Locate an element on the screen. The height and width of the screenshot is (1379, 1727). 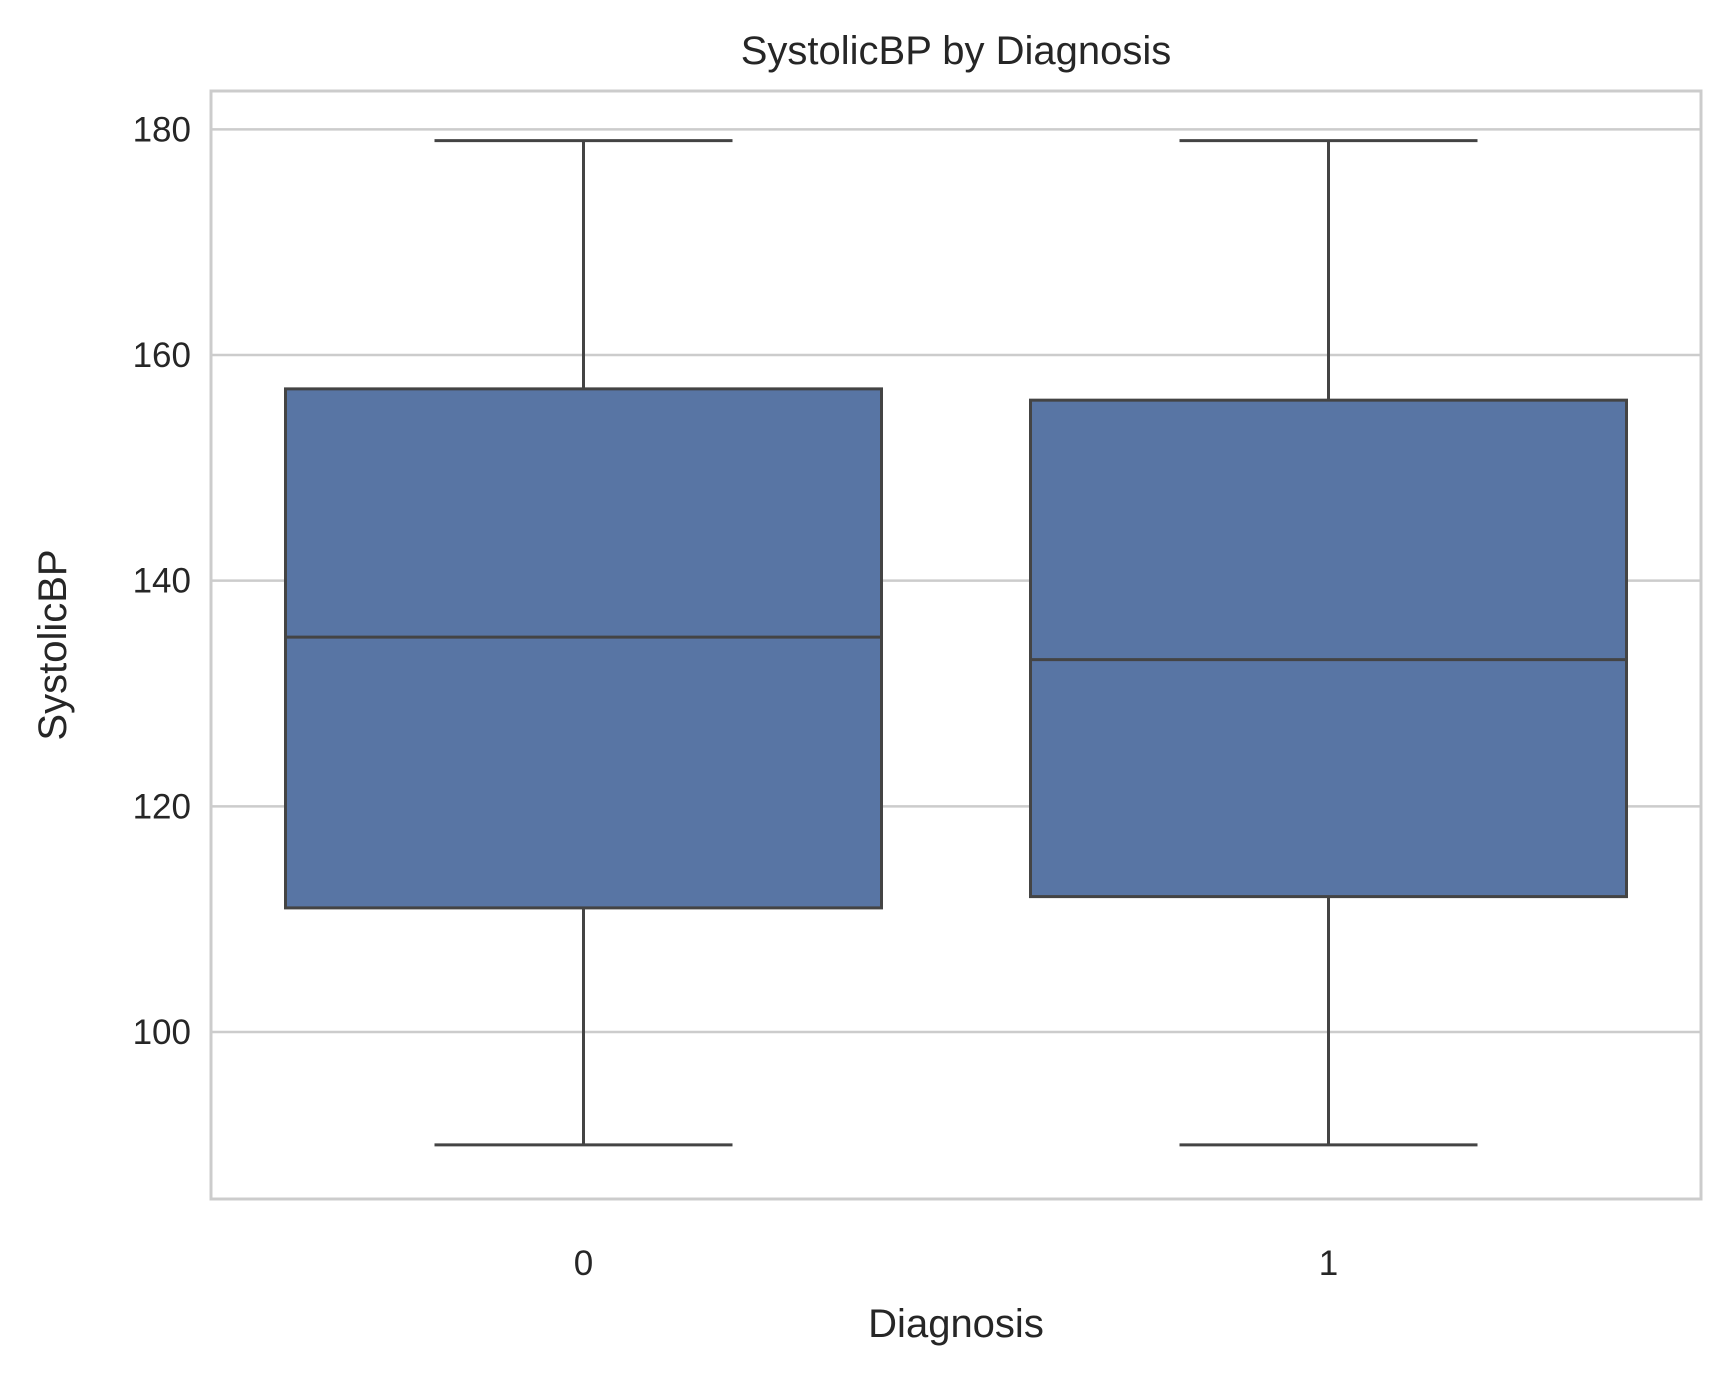
y-axis-label: SystolicBP is located at coordinates (53, 644).